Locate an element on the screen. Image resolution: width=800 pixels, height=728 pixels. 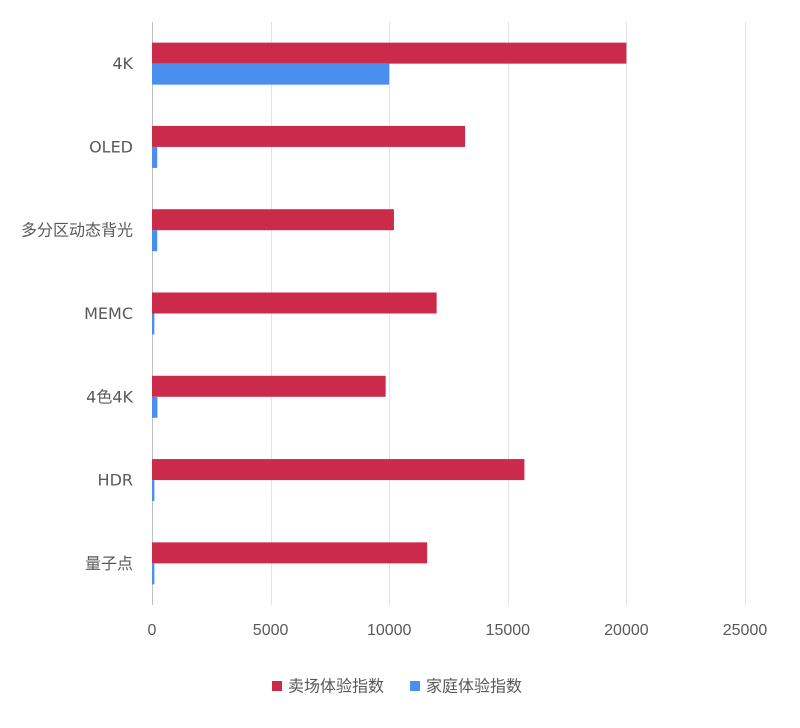
category-label: 量子点 is located at coordinates (109, 563).